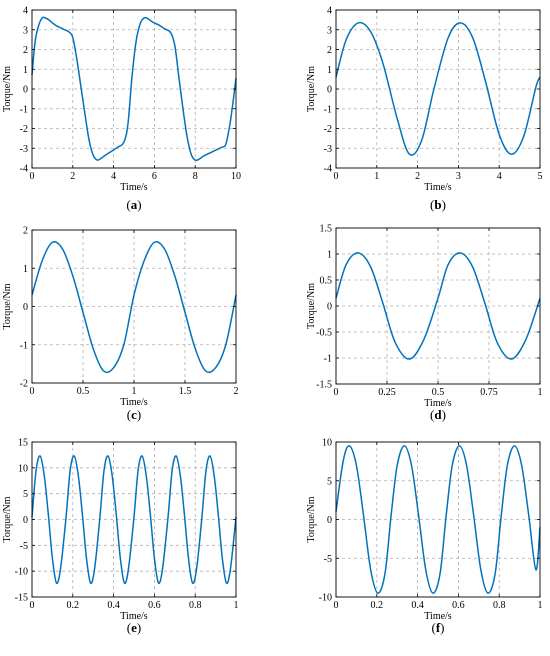  Describe the element at coordinates (21, 598) in the screenshot. I see `y-tick-label: -15` at that location.